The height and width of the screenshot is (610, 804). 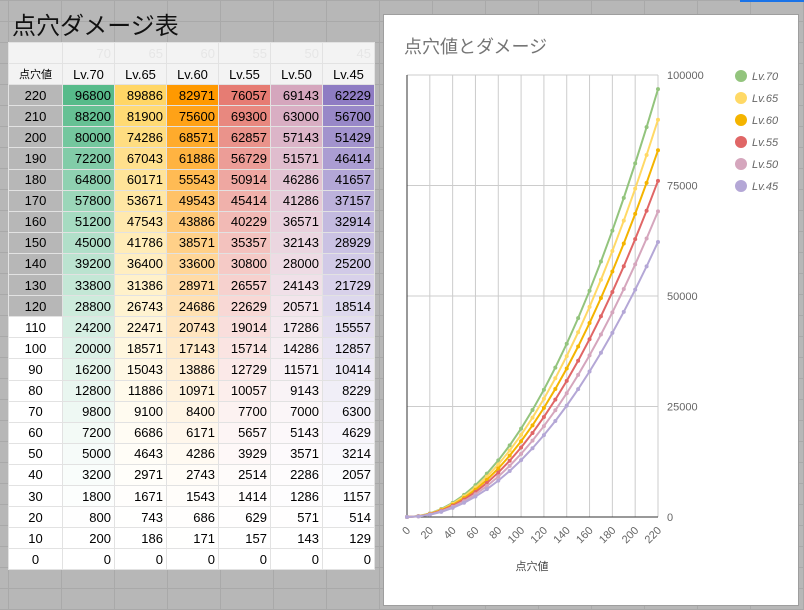 What do you see at coordinates (88, 411) in the screenshot?
I see `damage-cell: 9800` at bounding box center [88, 411].